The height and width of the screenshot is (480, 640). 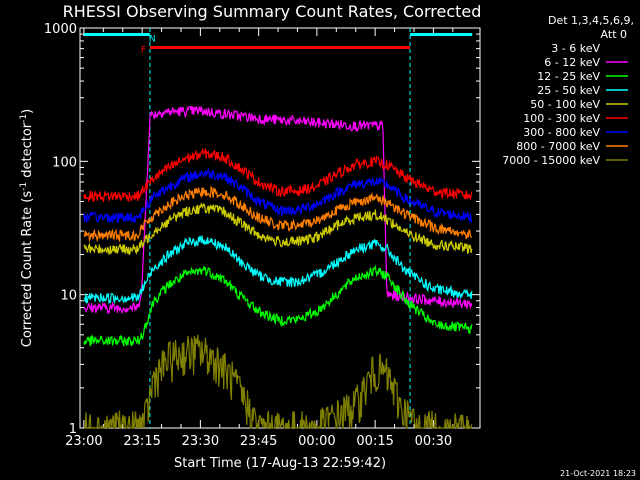 I want to click on y-tick-label: 100, so click(x=64, y=162).